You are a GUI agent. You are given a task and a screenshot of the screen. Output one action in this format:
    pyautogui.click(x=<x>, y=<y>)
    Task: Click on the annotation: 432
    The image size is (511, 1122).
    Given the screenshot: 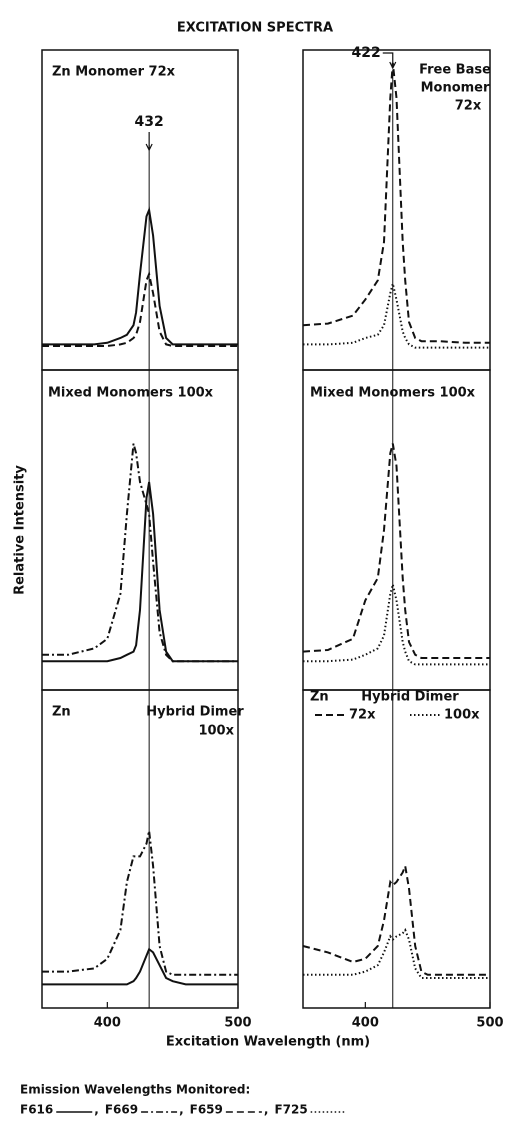 What is the action you would take?
    pyautogui.click(x=149, y=122)
    